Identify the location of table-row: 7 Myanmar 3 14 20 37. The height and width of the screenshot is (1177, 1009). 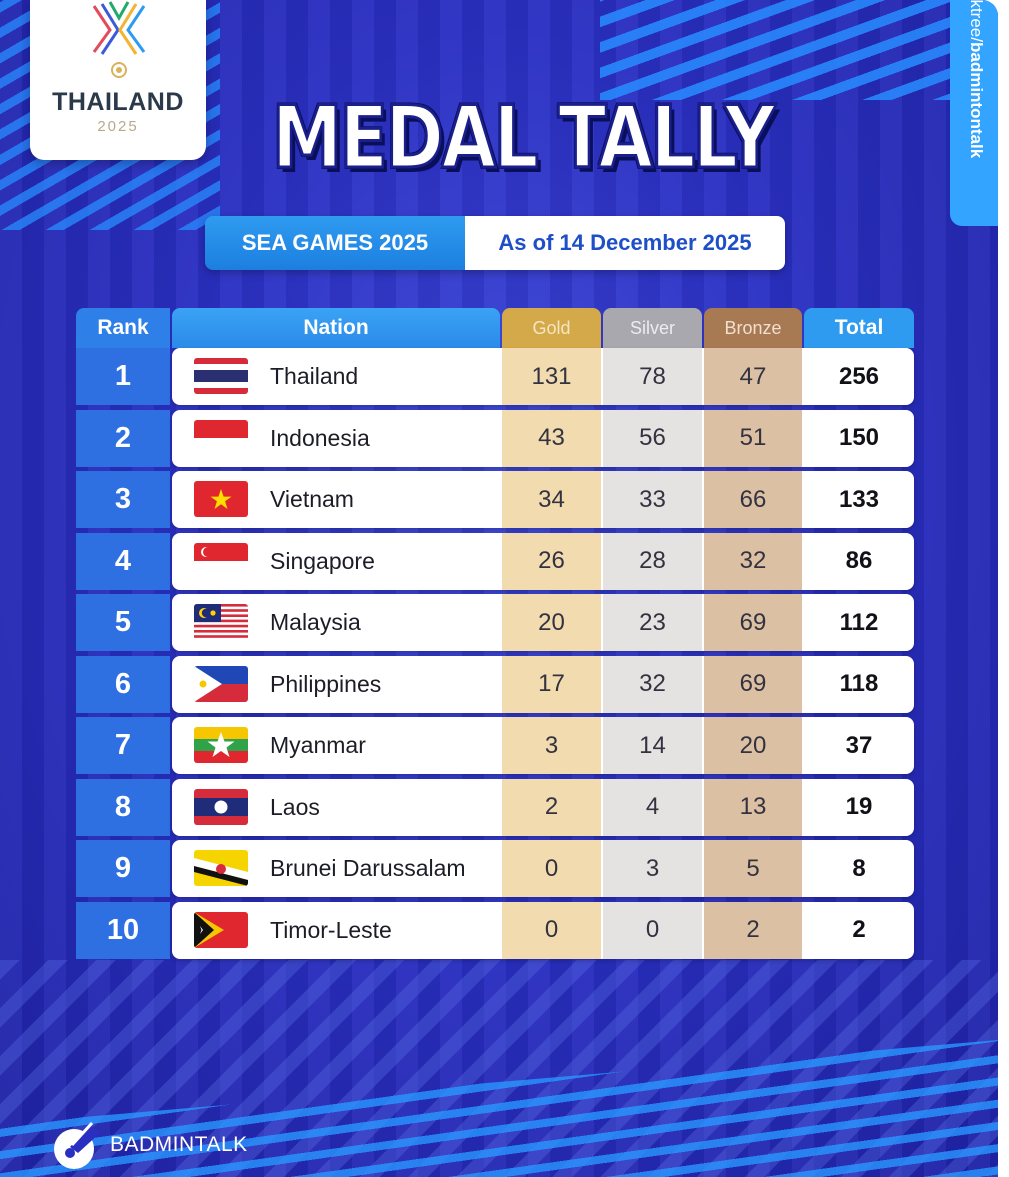
(495, 748).